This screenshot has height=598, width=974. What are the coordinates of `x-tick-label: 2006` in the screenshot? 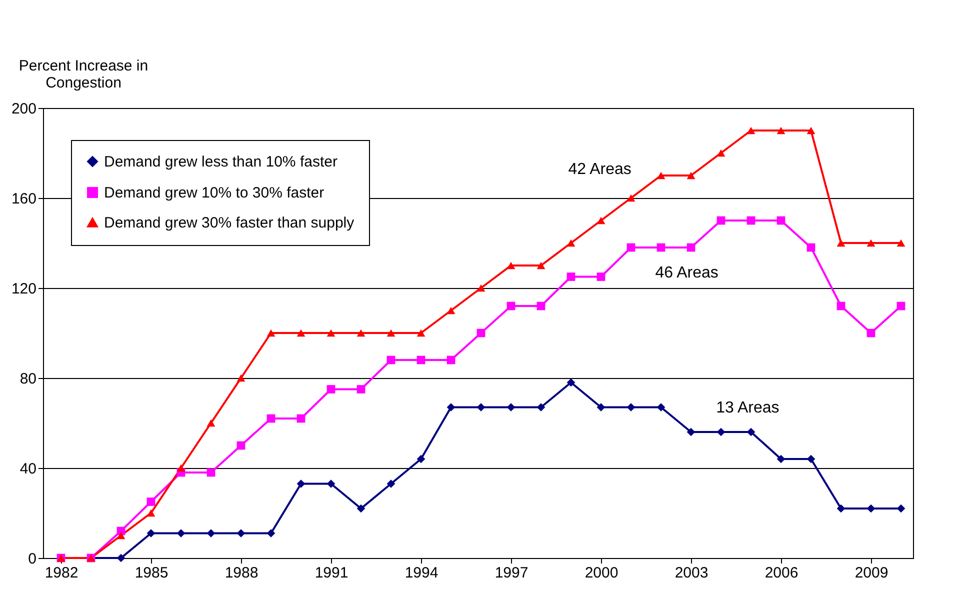 It's located at (781, 573).